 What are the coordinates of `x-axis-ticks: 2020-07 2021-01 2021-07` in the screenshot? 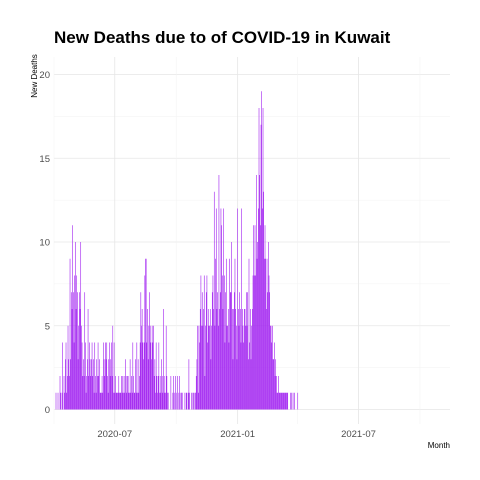 It's located at (236, 434).